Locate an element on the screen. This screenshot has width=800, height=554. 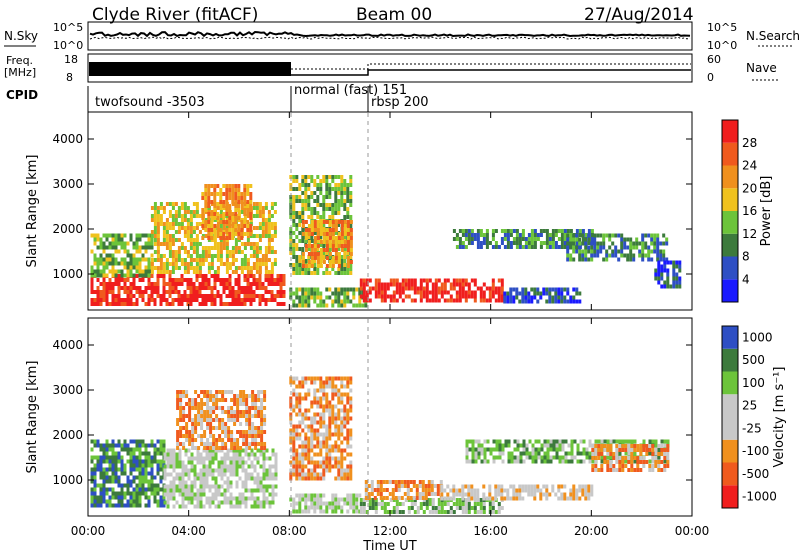
nave-tick-bottom: 0 is located at coordinates (710, 77).